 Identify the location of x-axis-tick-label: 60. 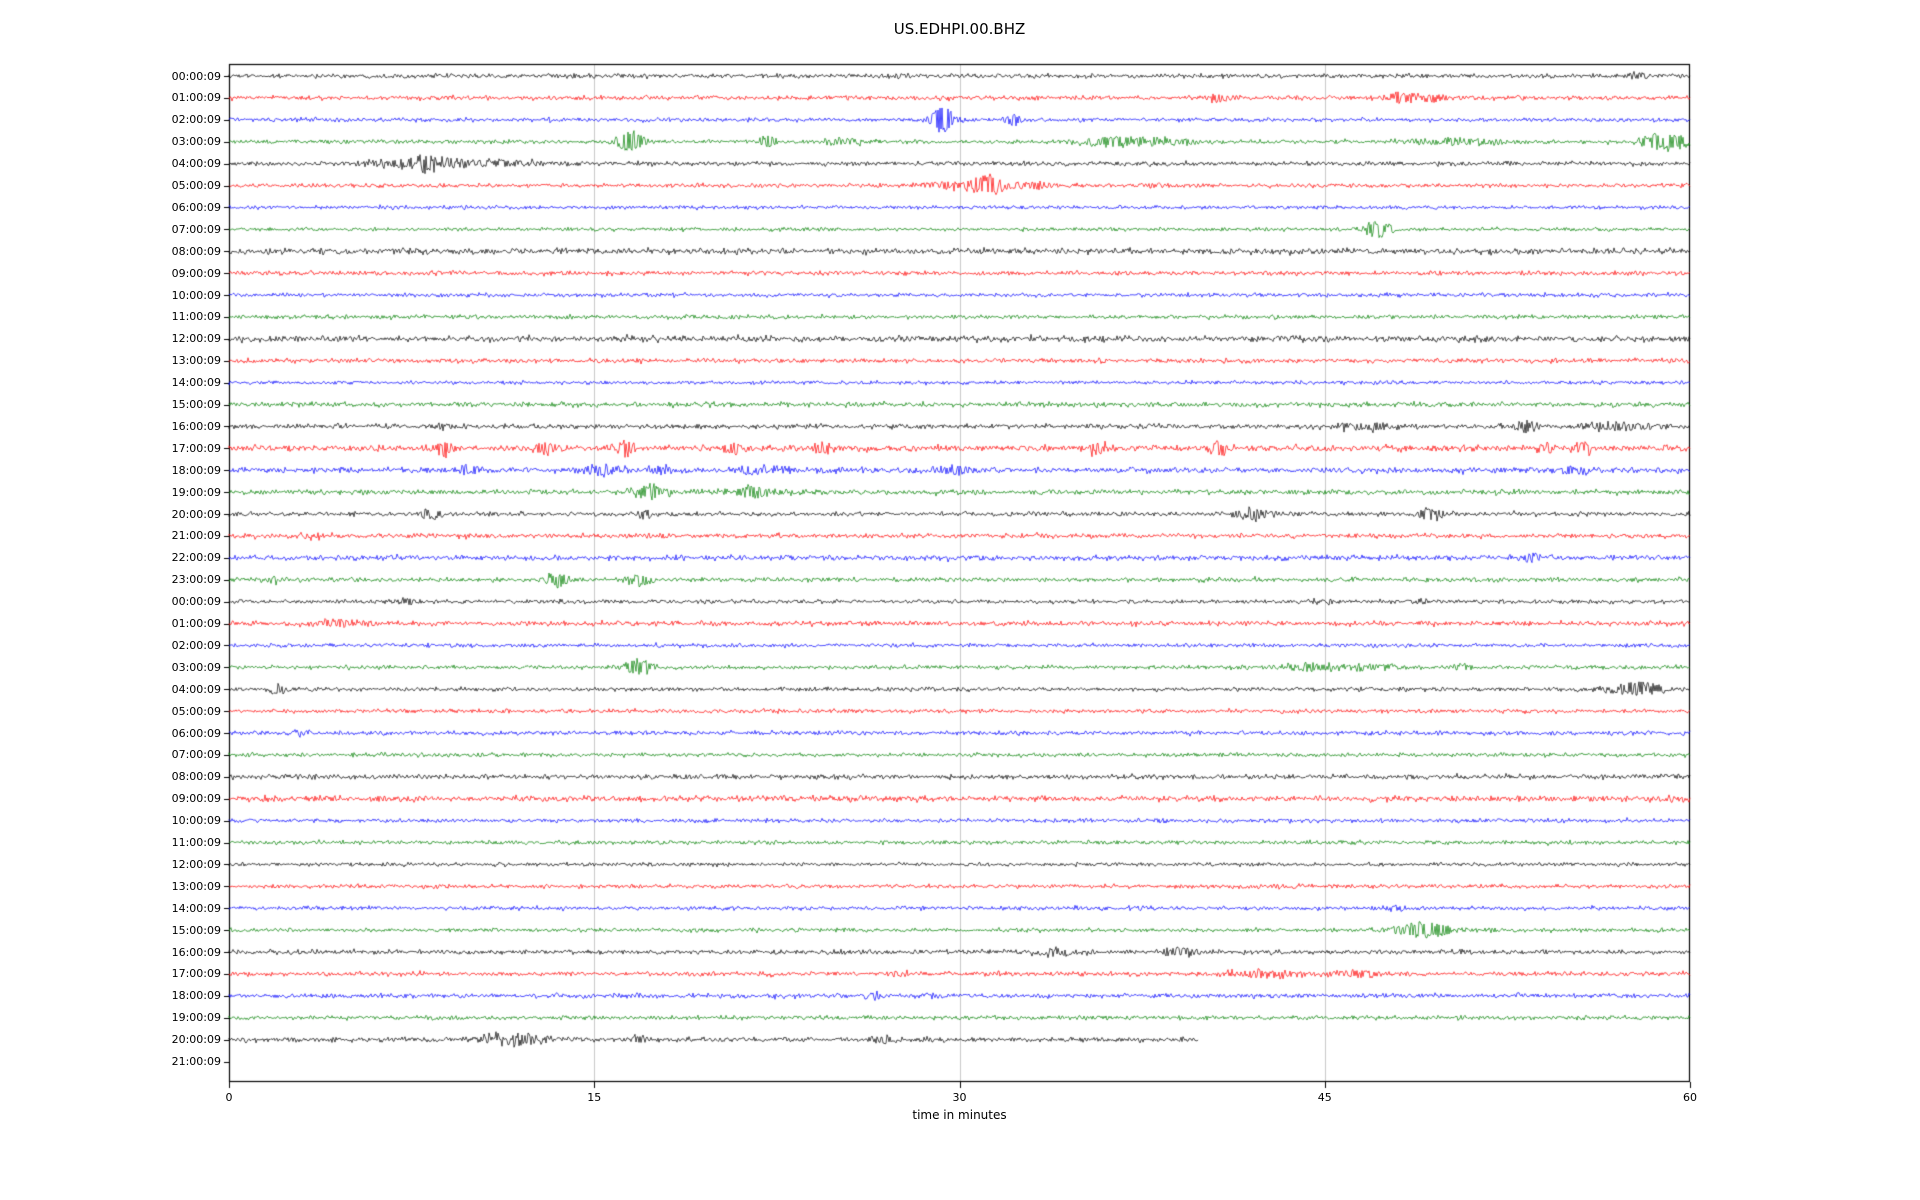
(1690, 1097).